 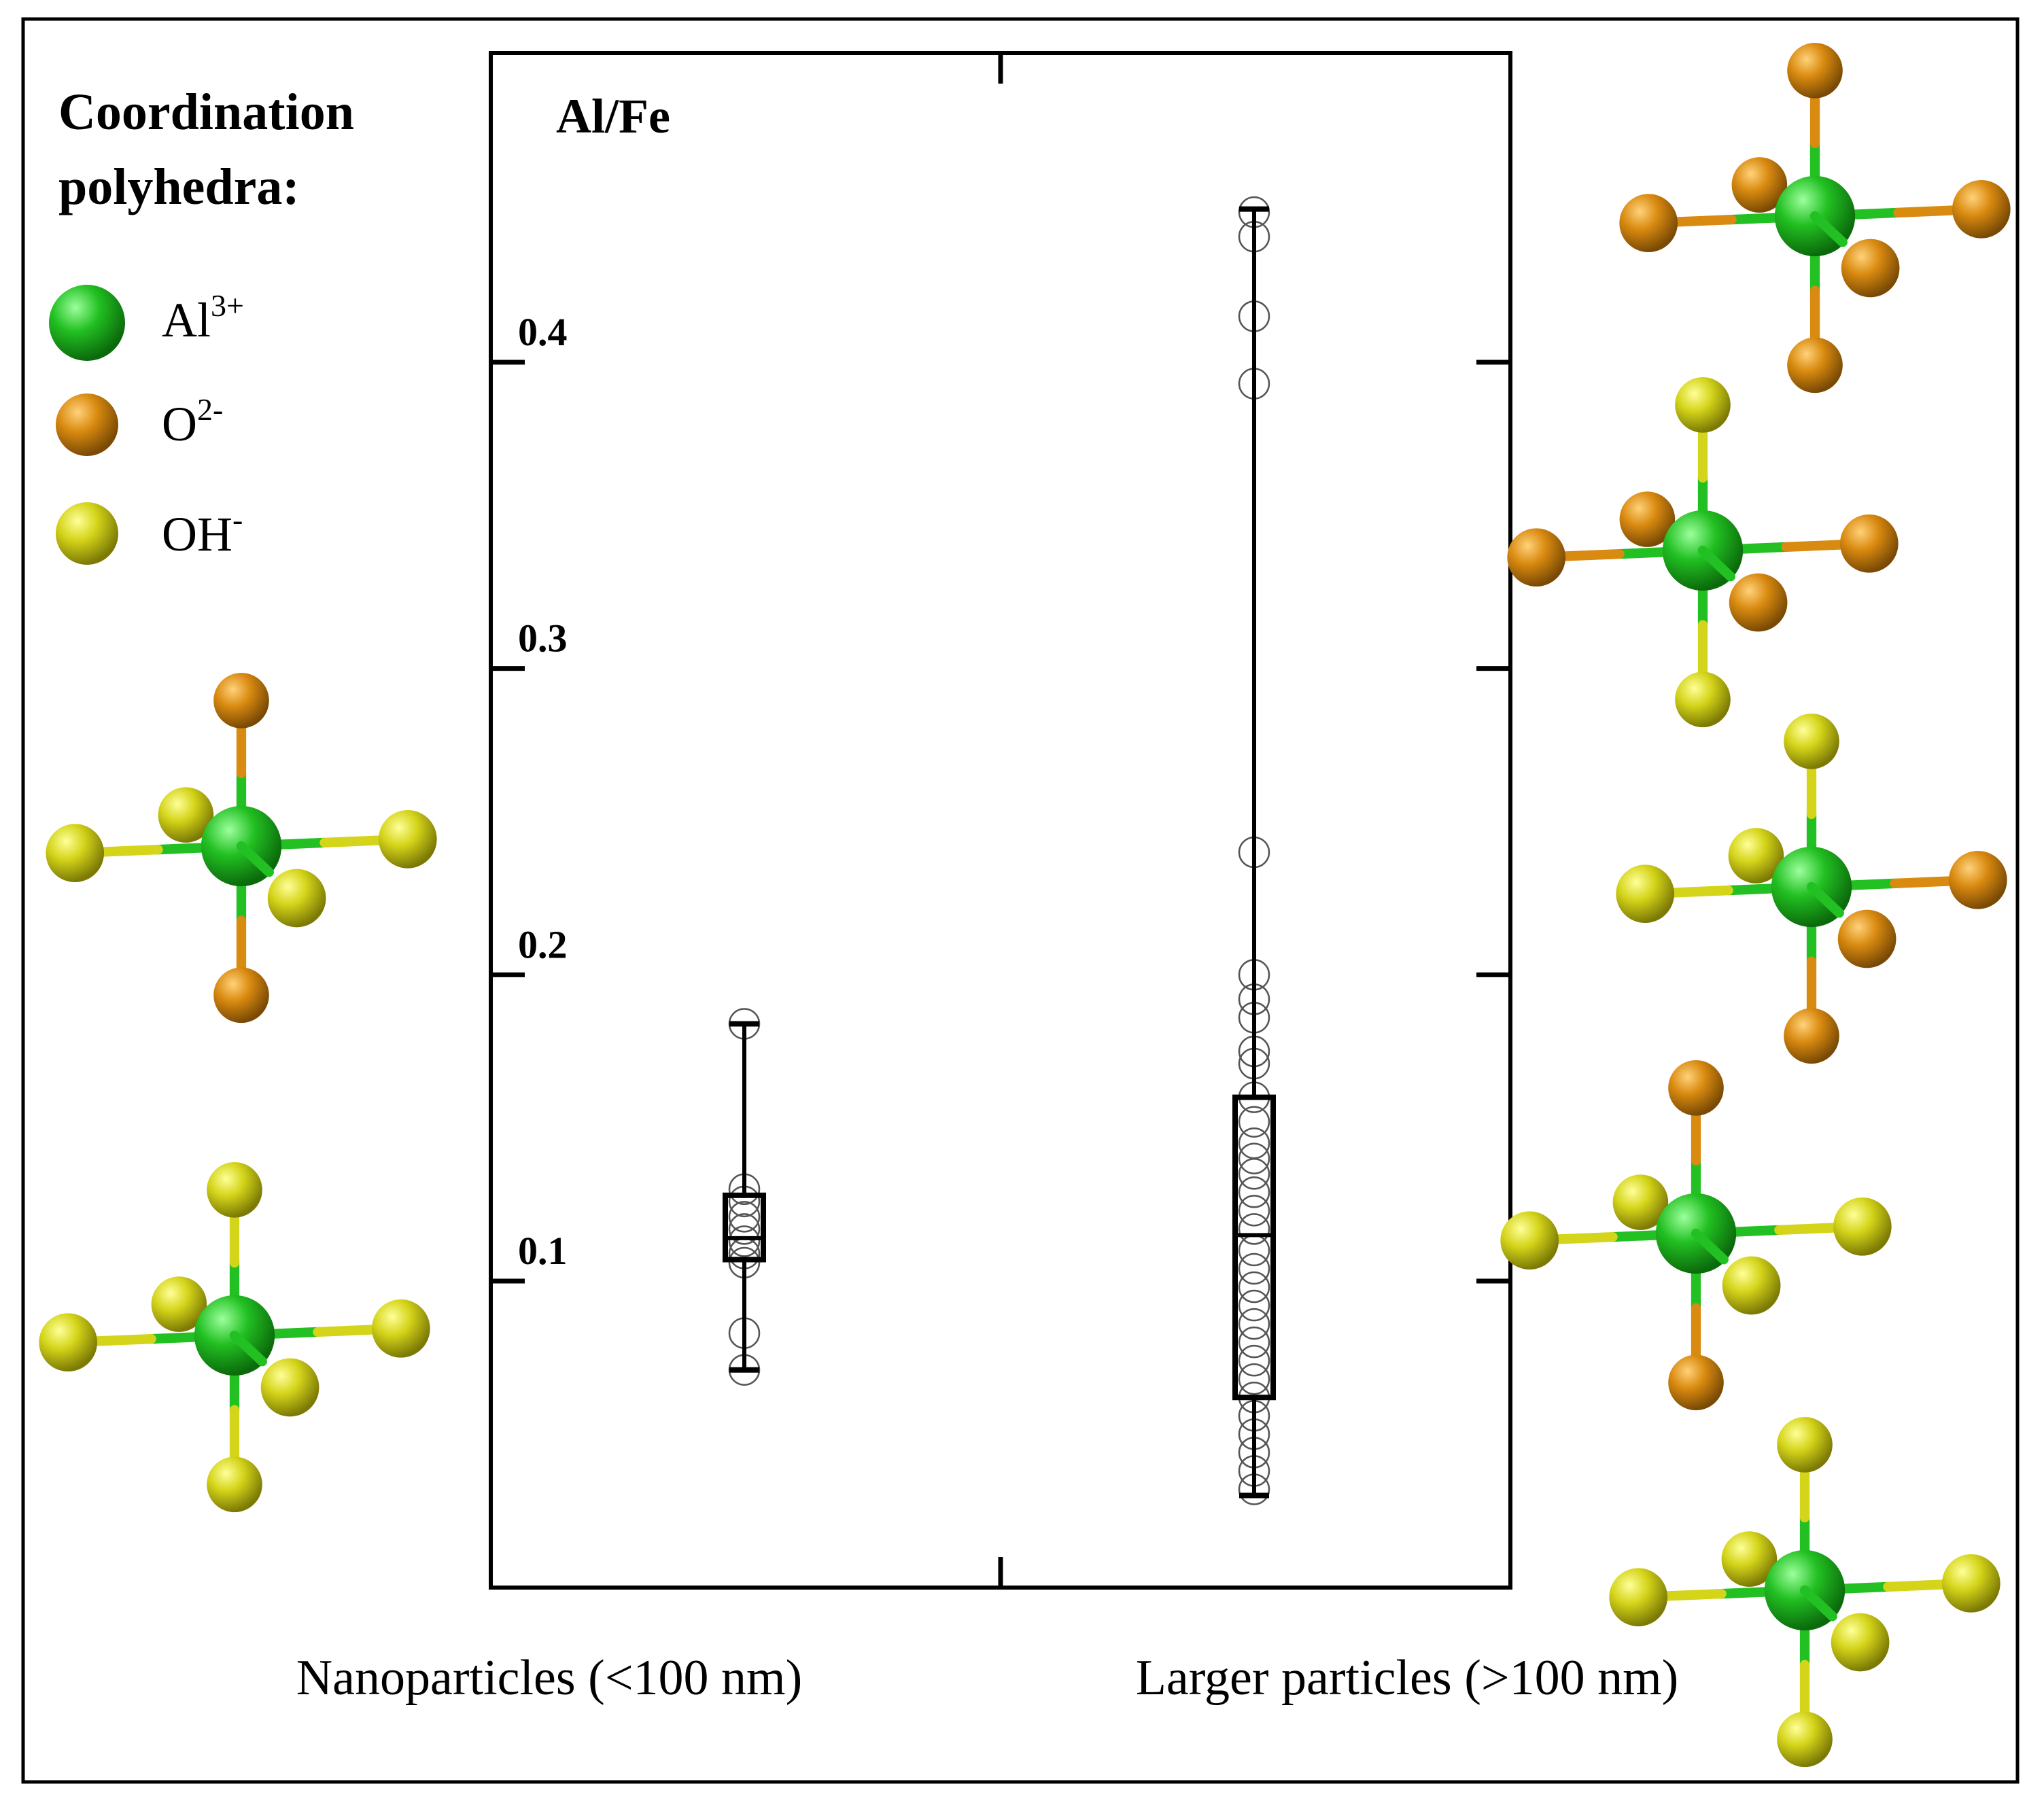 What do you see at coordinates (1407, 1678) in the screenshot?
I see `category-label-larger-particles: Larger particles (>100 nm)` at bounding box center [1407, 1678].